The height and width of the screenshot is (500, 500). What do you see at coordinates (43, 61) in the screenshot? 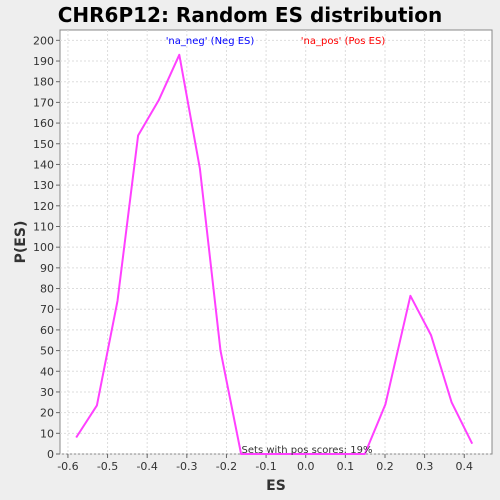
I see `y-tick-label: 190` at bounding box center [43, 61].